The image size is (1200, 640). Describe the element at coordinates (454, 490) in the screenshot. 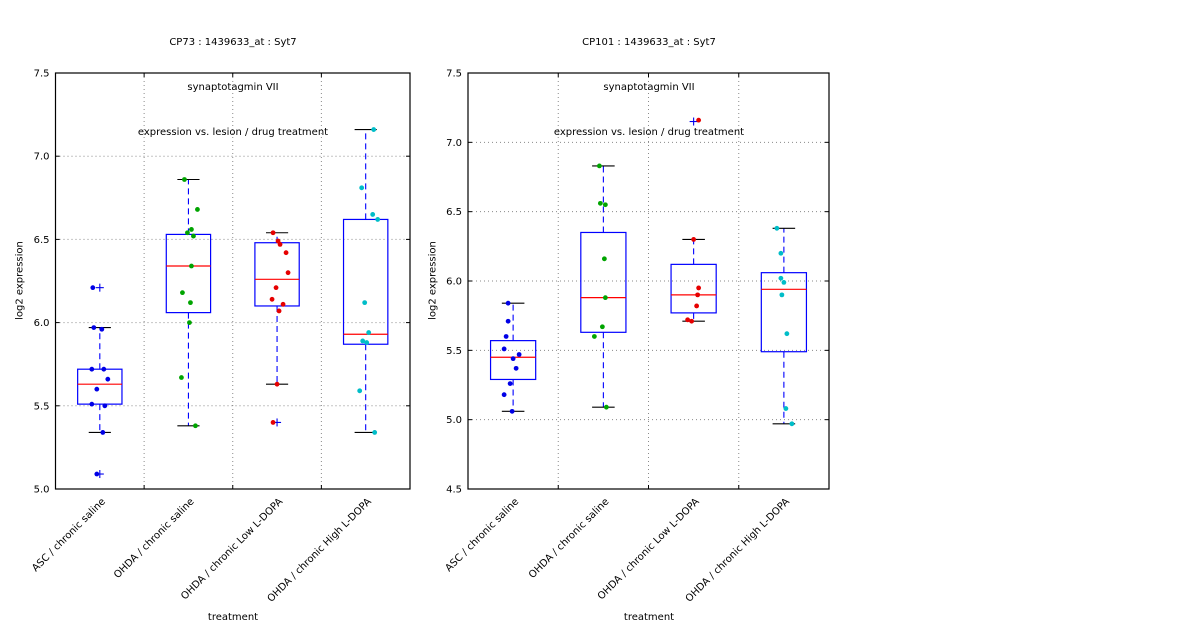

I see `y-tick-label: 4.5` at that location.